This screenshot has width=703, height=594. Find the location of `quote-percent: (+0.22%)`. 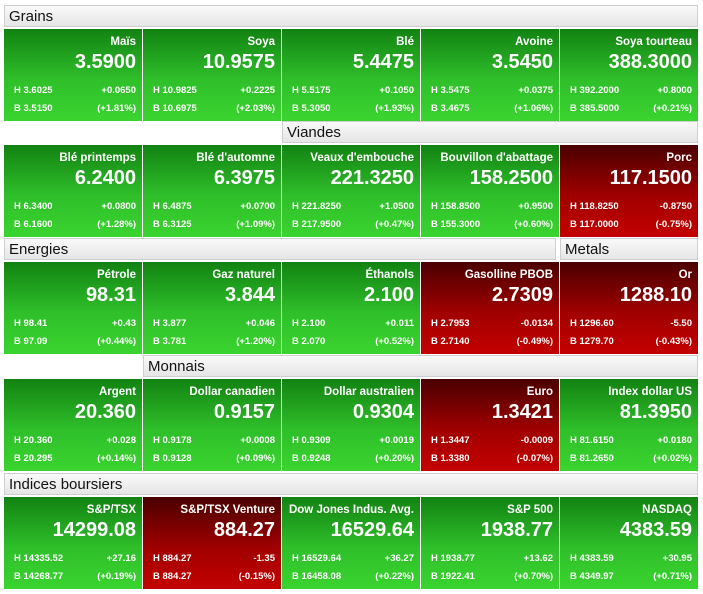

quote-percent: (+0.22%) is located at coordinates (394, 576).